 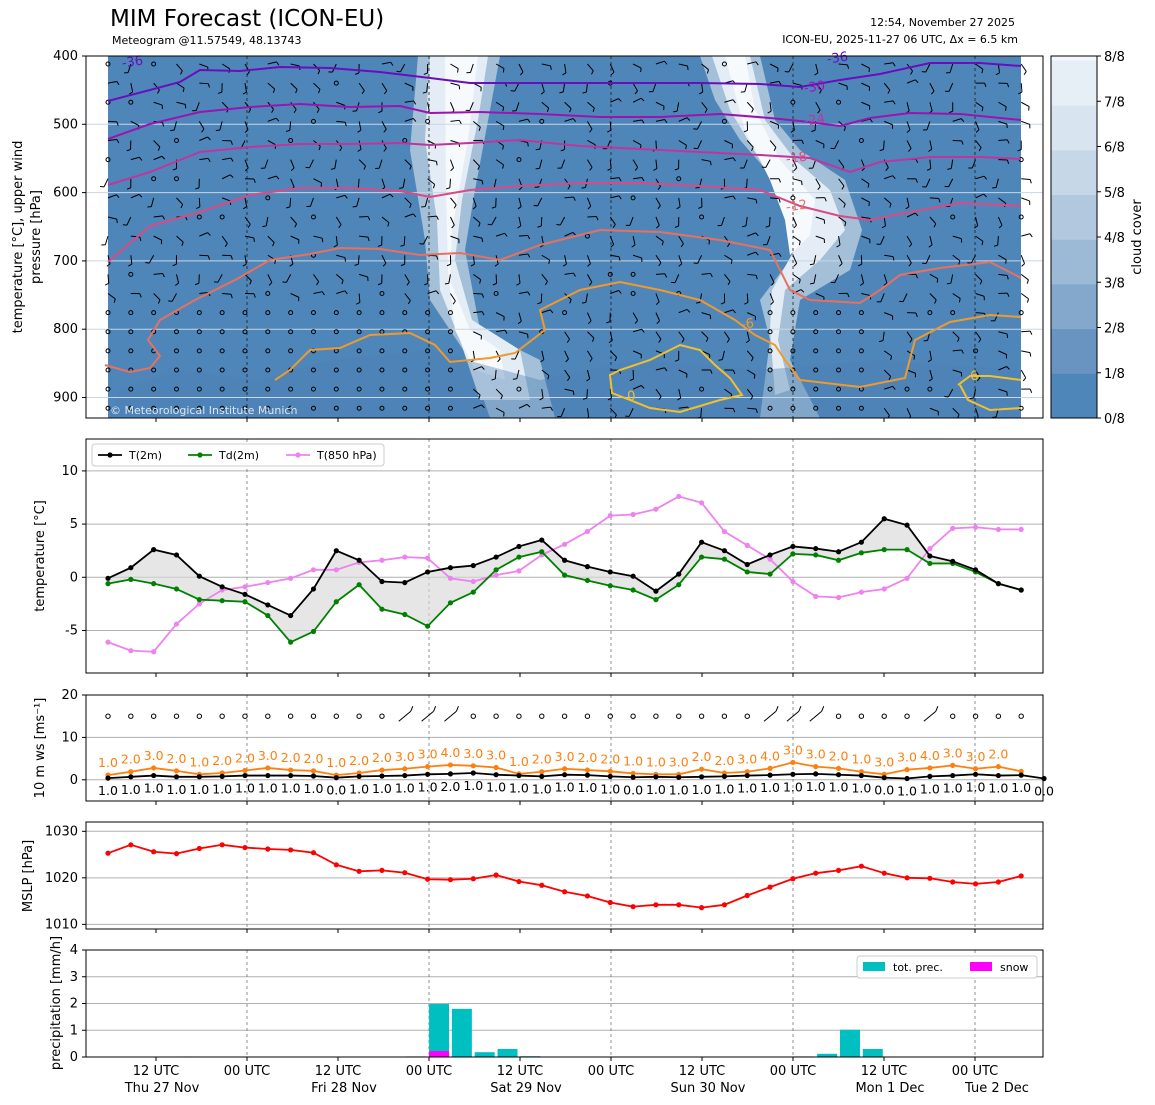 I want to click on legend-entry: tot. prec., so click(x=918, y=967).